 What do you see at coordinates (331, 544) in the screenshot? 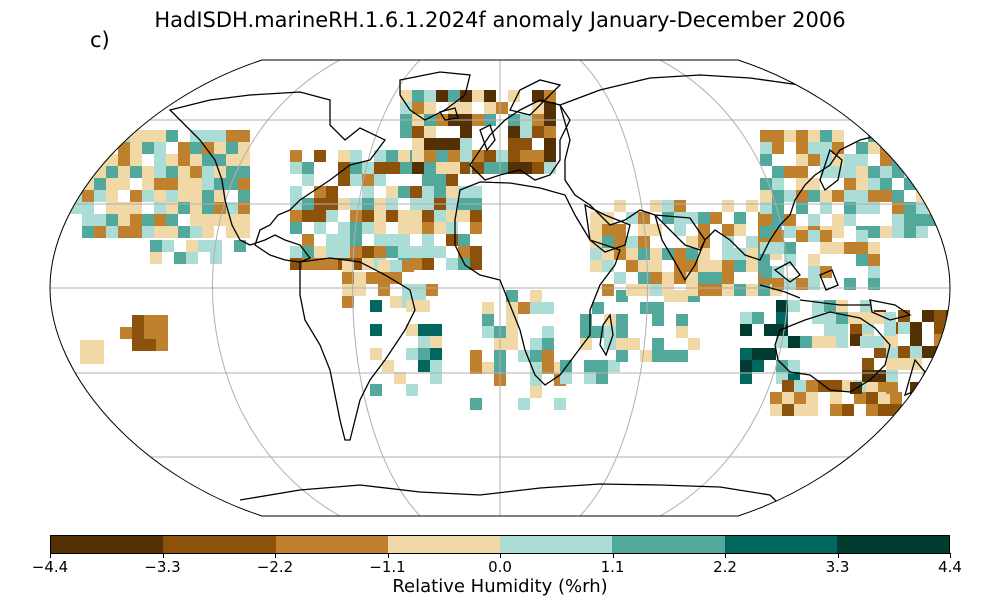
I see `colorbar-segment` at bounding box center [331, 544].